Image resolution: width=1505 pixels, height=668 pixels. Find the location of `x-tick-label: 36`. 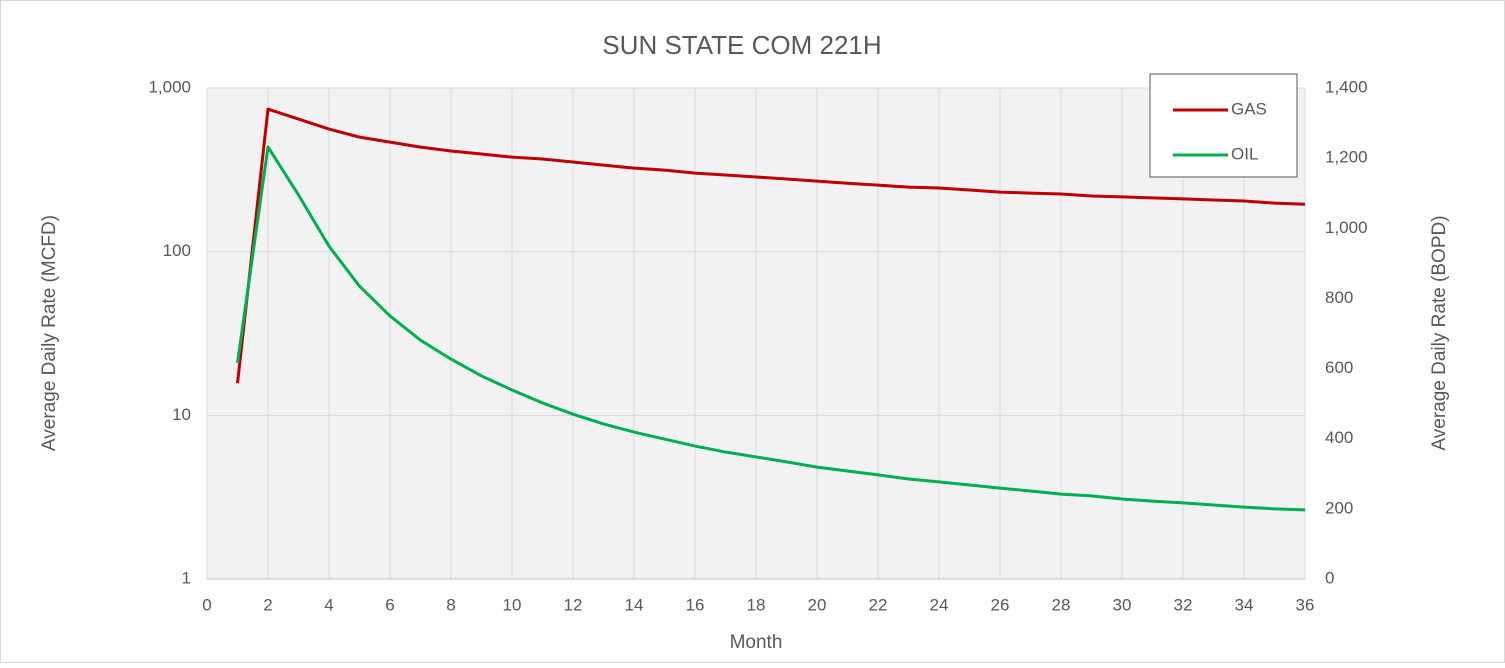

x-tick-label: 36 is located at coordinates (1305, 604).